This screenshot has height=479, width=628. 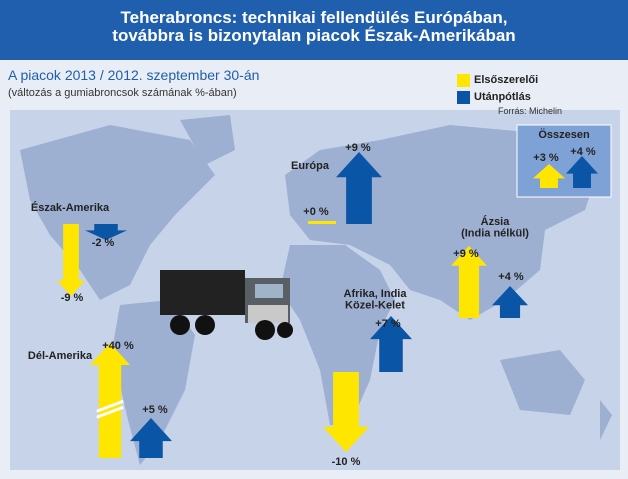 What do you see at coordinates (70, 207) in the screenshot?
I see `region-label: Észak-Amerika` at bounding box center [70, 207].